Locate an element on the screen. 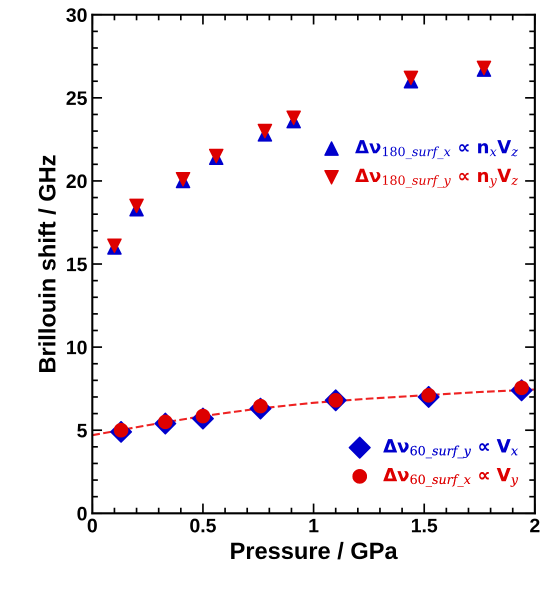 This screenshot has height=590, width=543. x-tick-label: 1.5 is located at coordinates (425, 525).